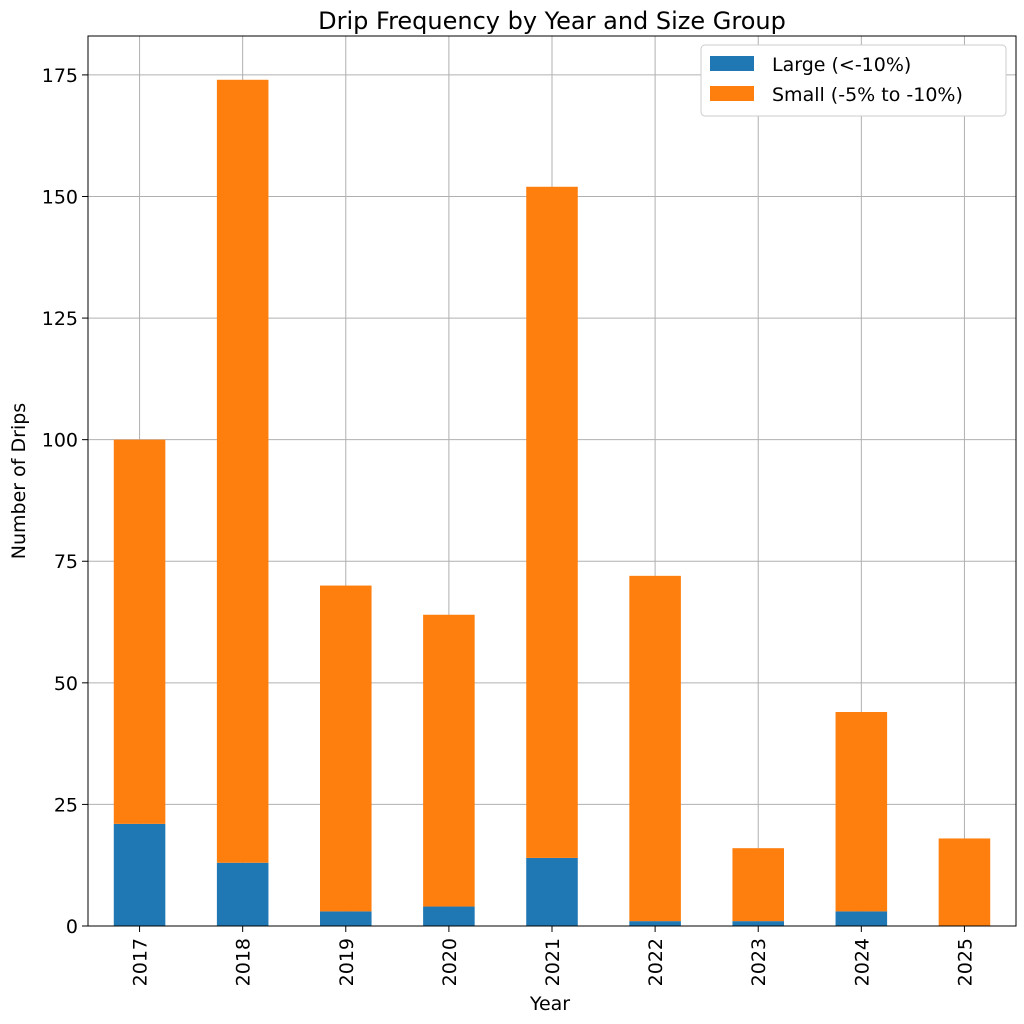 This screenshot has height=1024, width=1024. I want to click on bar-2018-large, so click(242, 894).